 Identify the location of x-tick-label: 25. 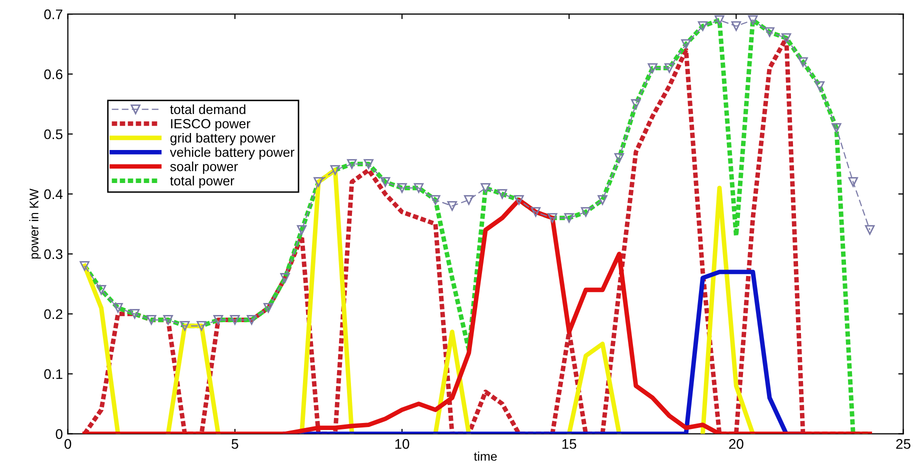
(903, 444).